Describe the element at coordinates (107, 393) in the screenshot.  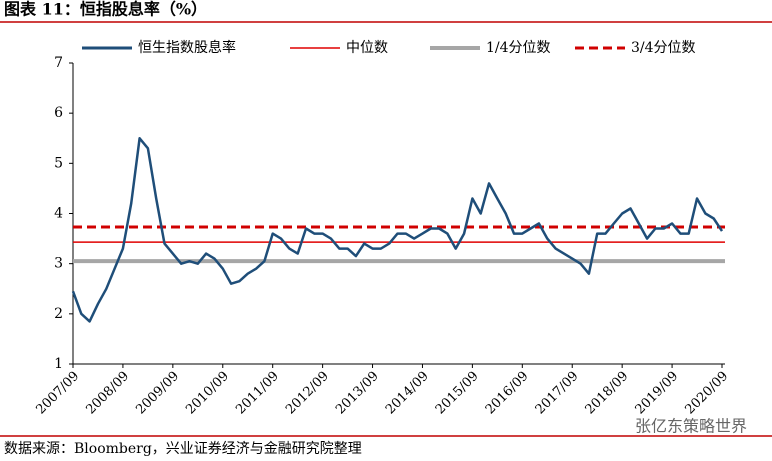
I see `x-tick-label: 2008/09` at that location.